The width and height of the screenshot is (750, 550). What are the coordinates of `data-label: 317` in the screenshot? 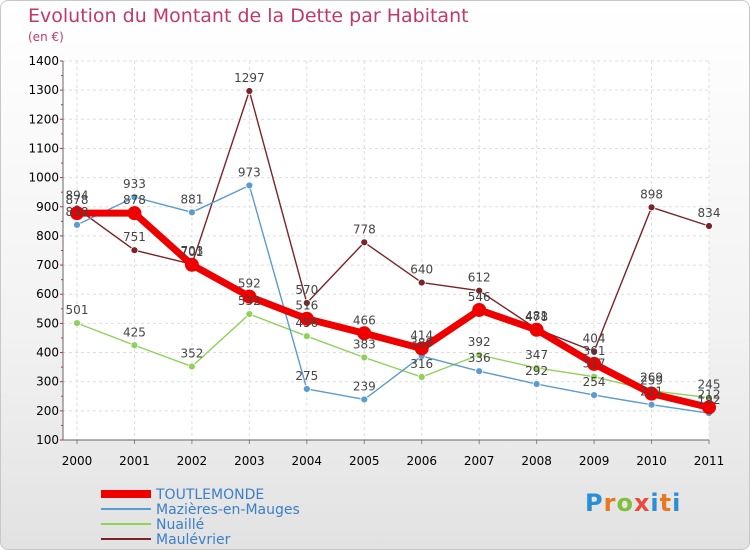 It's located at (594, 364).